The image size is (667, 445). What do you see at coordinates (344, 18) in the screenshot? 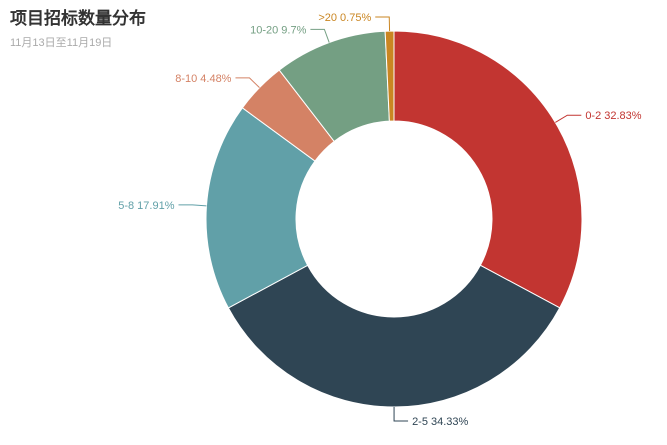
I see `data-label-gt20: >20 0.75%` at bounding box center [344, 18].